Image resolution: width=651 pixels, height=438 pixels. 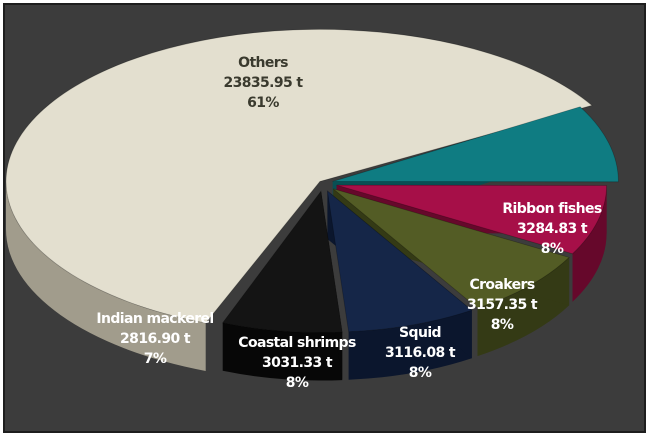 I want to click on slice-label-ribbon-fishes: Ribbon fishes, so click(x=552, y=209).